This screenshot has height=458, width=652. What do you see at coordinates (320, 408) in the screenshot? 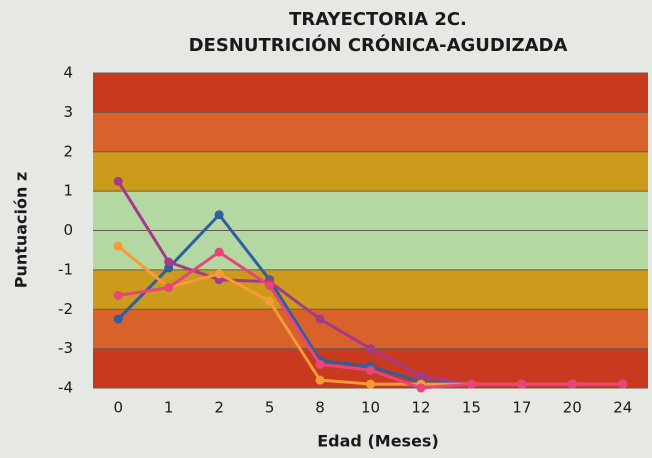
I see `x-tick-label: 8` at bounding box center [320, 408].